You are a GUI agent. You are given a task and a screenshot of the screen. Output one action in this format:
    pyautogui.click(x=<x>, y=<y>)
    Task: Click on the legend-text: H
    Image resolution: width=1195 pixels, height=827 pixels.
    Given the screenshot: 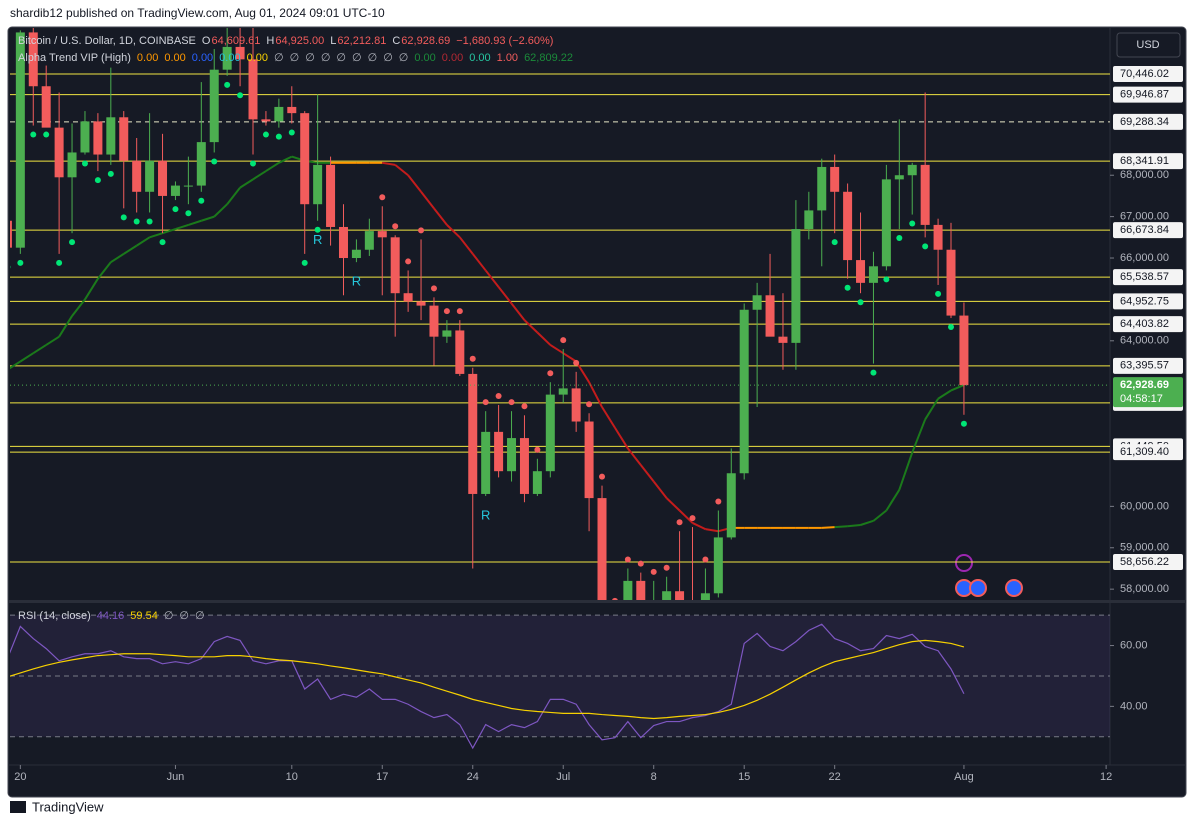 What is the action you would take?
    pyautogui.click(x=270, y=41)
    